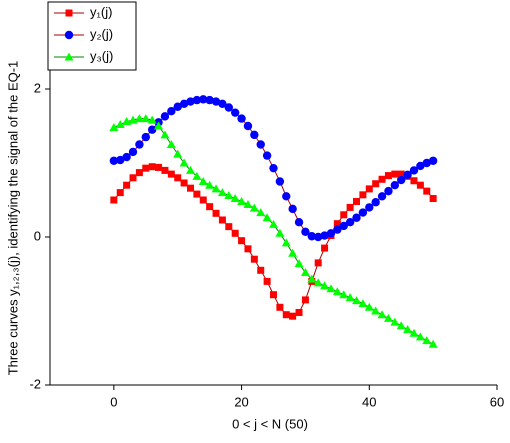  What do you see at coordinates (369, 401) in the screenshot?
I see `x-tick-label: 40` at bounding box center [369, 401].